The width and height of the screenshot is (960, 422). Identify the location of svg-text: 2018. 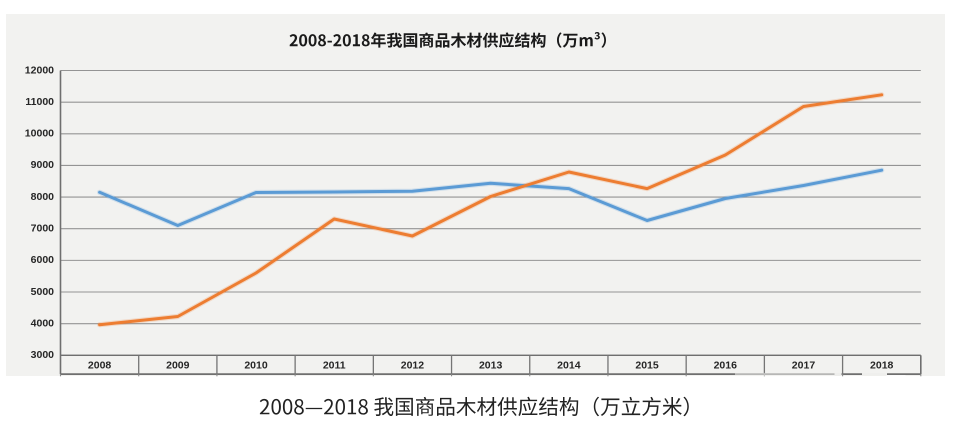
(882, 365).